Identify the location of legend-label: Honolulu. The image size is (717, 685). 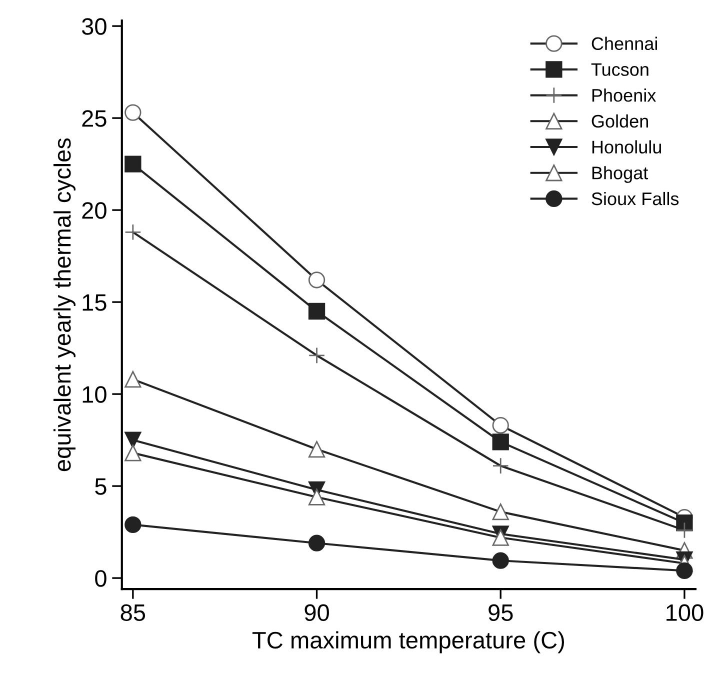
(627, 147).